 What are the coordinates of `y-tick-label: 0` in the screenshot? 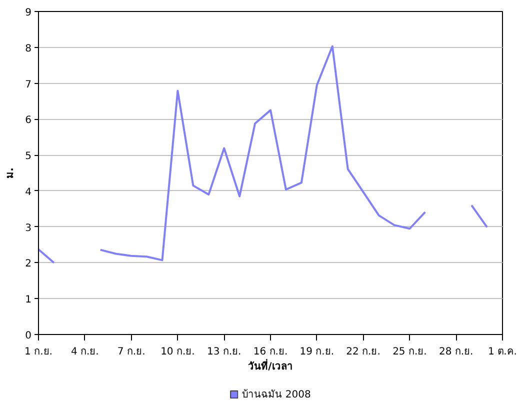 It's located at (28, 336).